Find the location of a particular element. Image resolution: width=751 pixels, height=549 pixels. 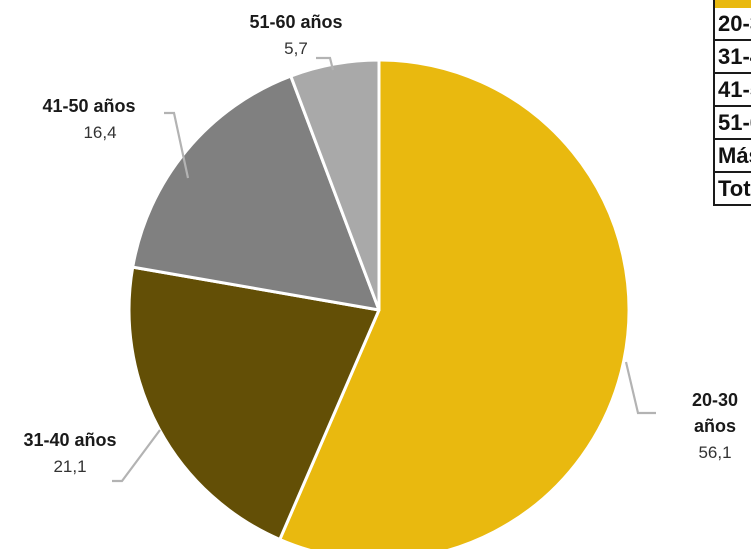

table-row: 51-60 años is located at coordinates (732, 123).